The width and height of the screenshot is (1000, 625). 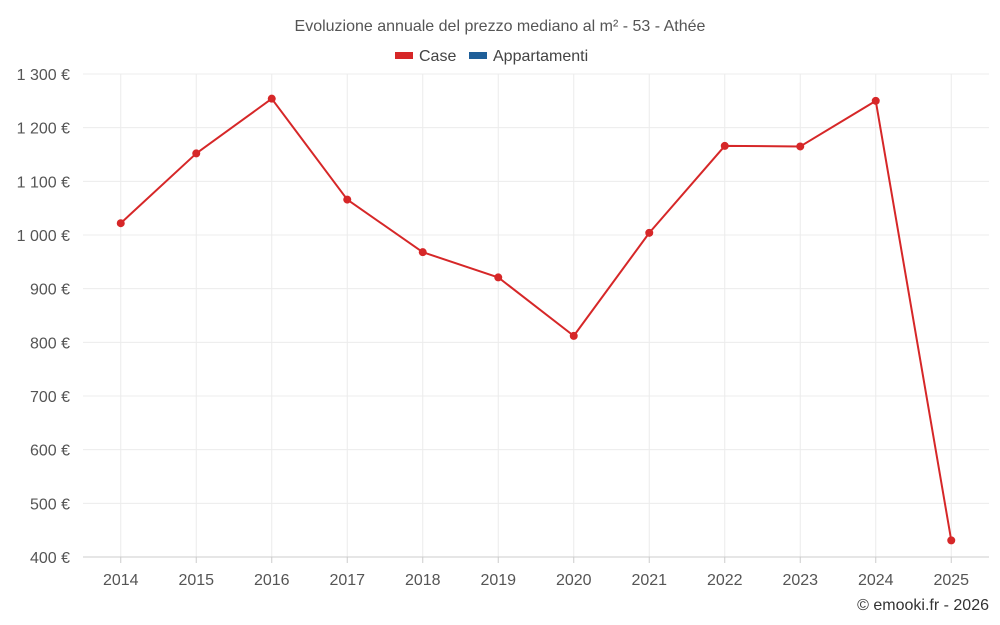 I want to click on legend-swatch-case, so click(x=404, y=55).